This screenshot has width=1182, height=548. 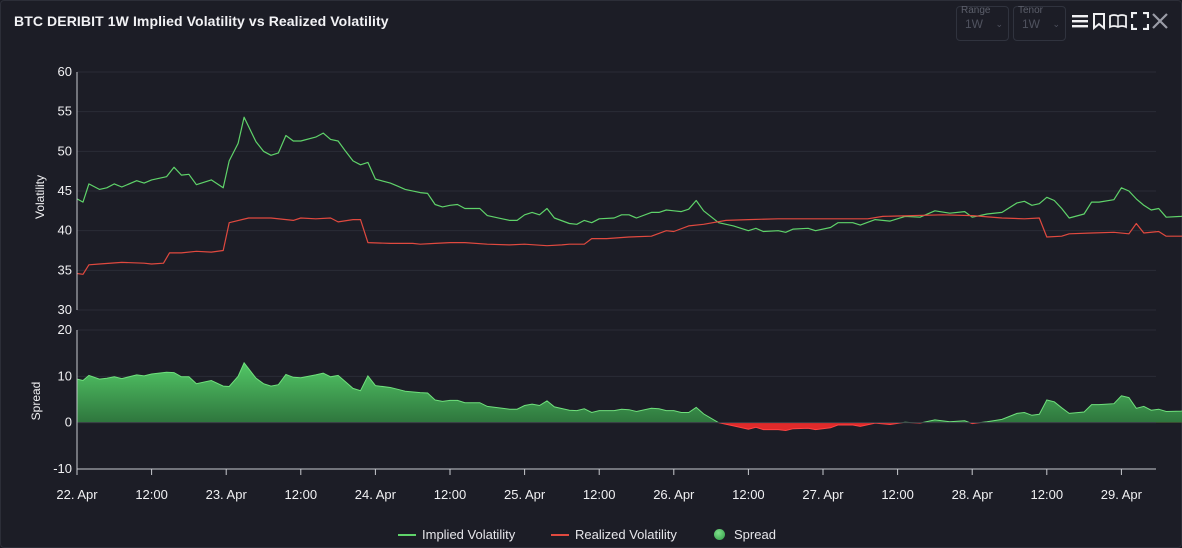 What do you see at coordinates (469, 534) in the screenshot?
I see `legend-label-implied: Implied Volatility` at bounding box center [469, 534].